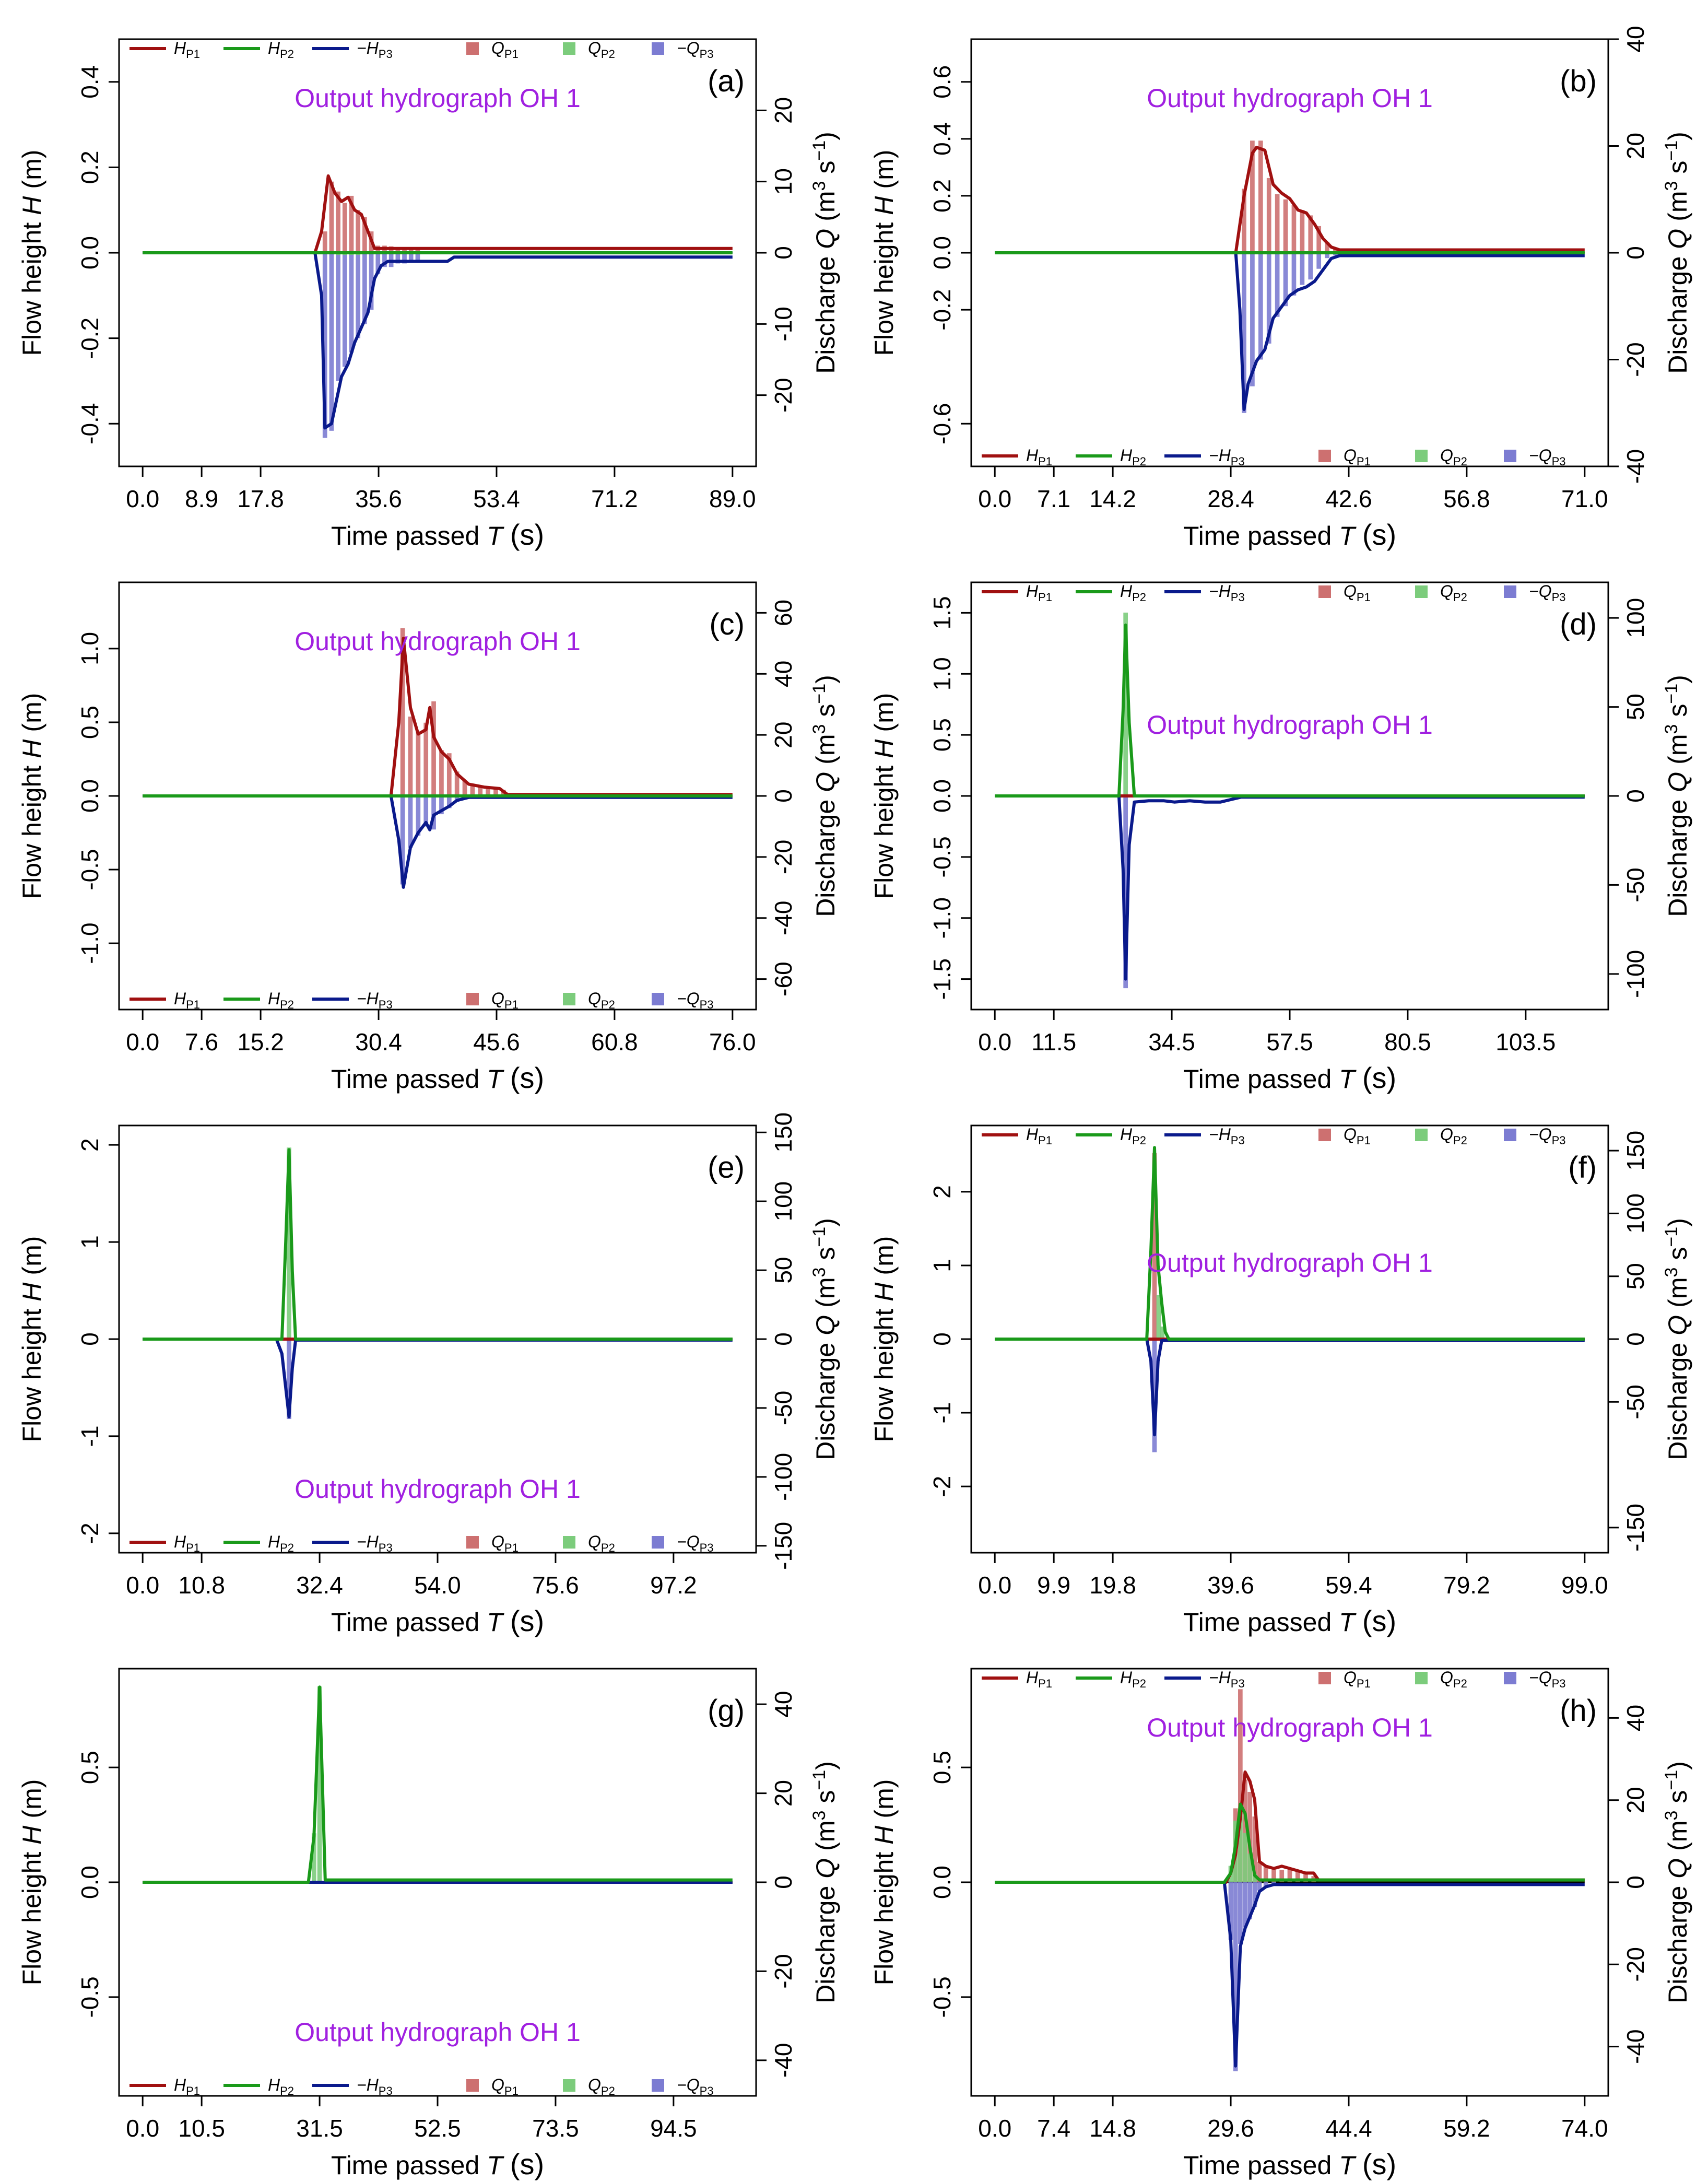 The image size is (1708, 2181). What do you see at coordinates (1348, 1585) in the screenshot?
I see `x-tick-label: 59.4` at bounding box center [1348, 1585].